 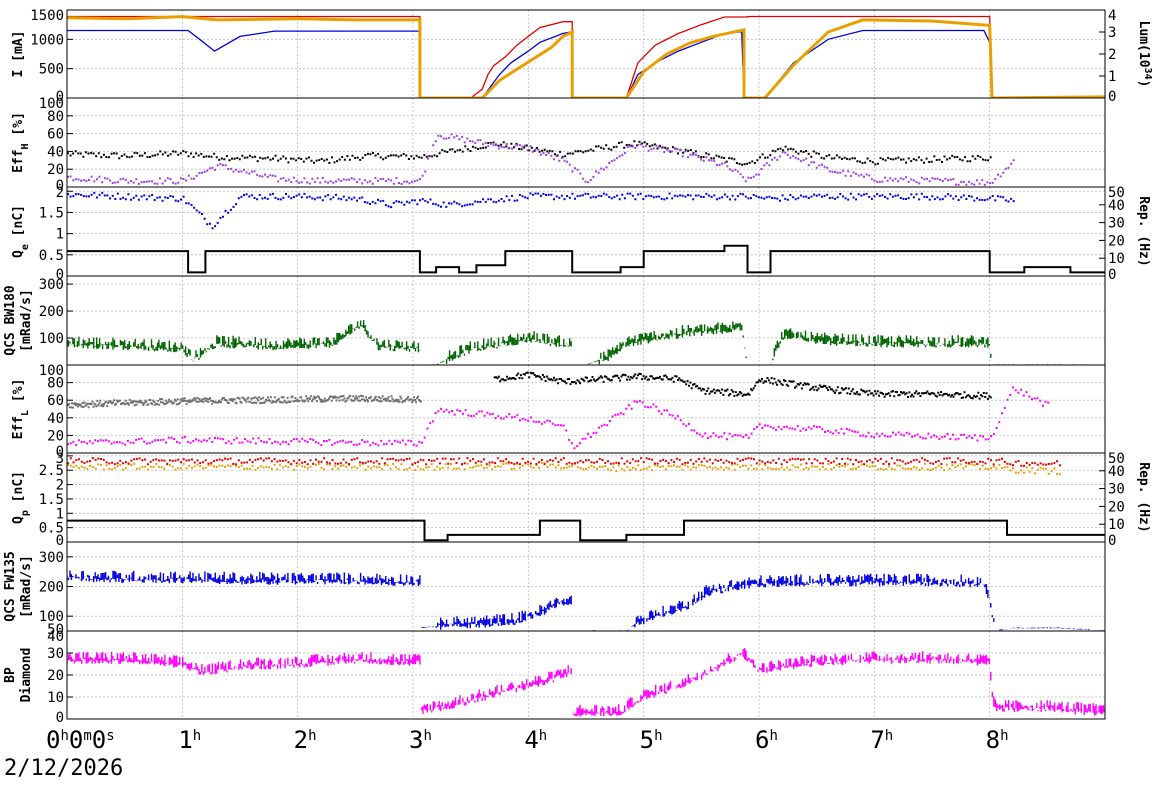 What do you see at coordinates (21, 142) in the screenshot?
I see `y-axis-label: EffH [%]` at bounding box center [21, 142].